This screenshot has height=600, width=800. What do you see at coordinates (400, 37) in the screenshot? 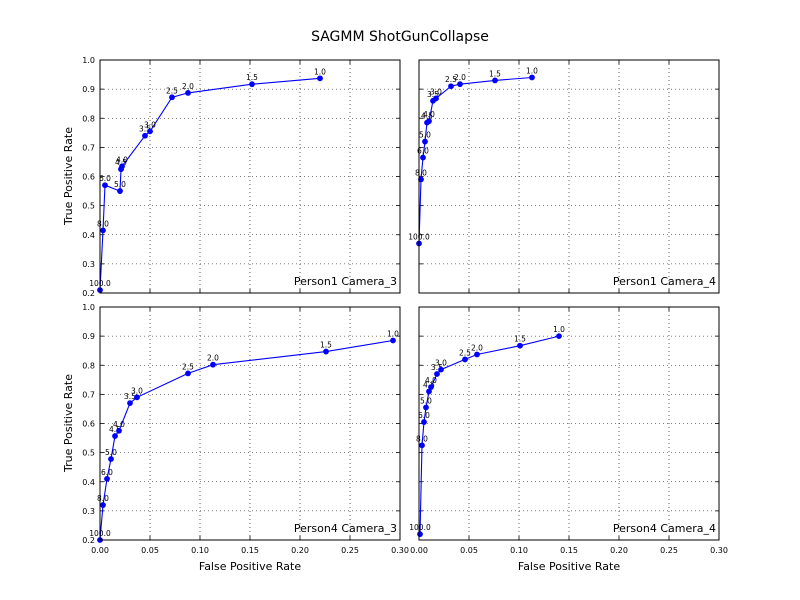
I see `figure-title: SAGMM ShotGunCollapse` at bounding box center [400, 37].